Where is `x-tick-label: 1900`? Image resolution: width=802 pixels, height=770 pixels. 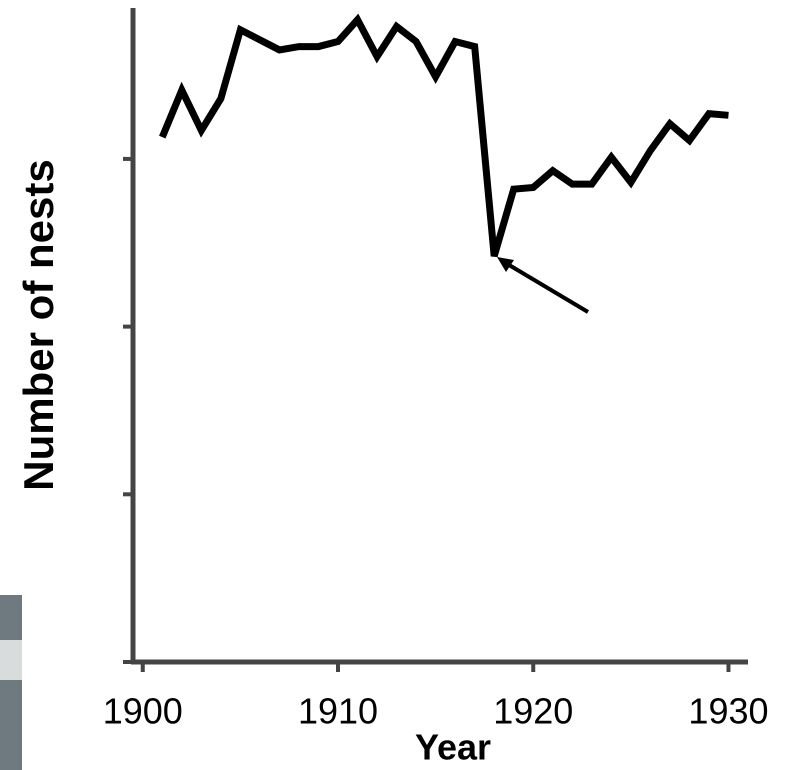
x-tick-label: 1900 is located at coordinates (143, 711).